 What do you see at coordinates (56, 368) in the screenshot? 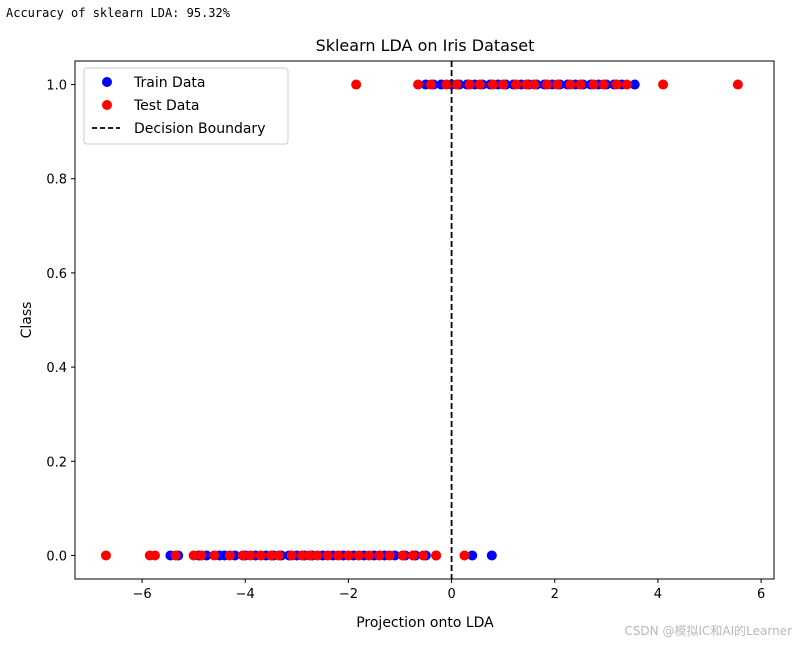
I see `y-tick-label: 0.4` at bounding box center [56, 368].